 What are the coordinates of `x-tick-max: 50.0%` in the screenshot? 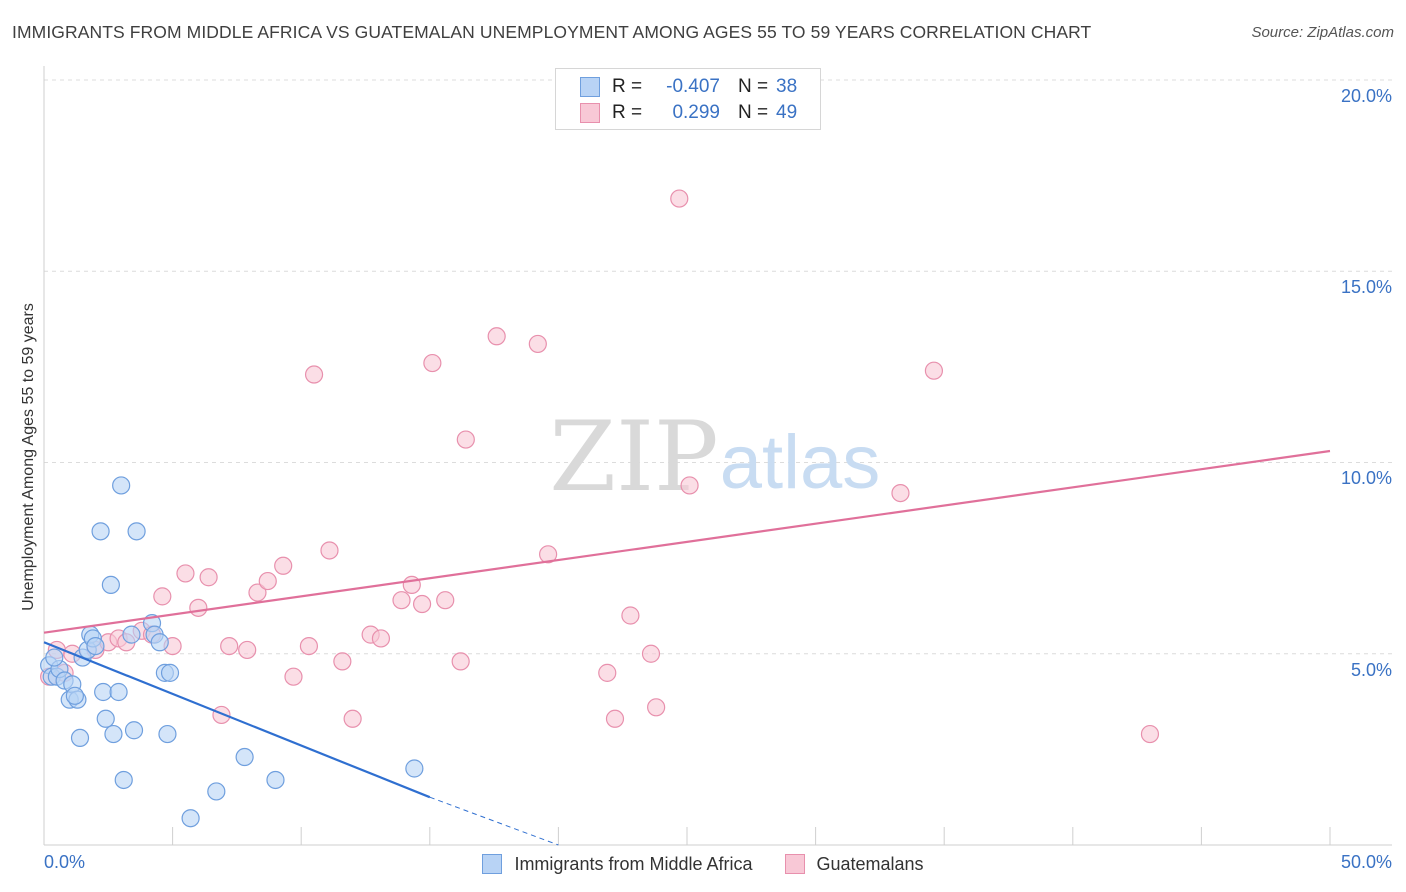 It's located at (1366, 862).